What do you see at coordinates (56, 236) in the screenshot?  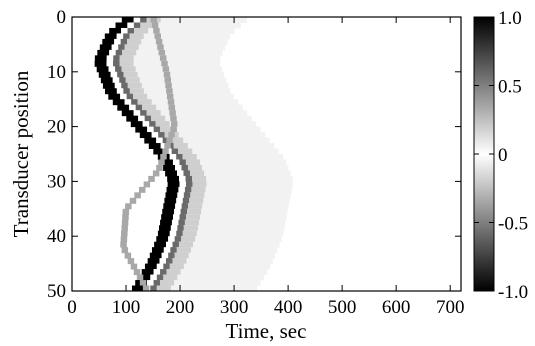 I see `y-tick-label: 40` at bounding box center [56, 236].